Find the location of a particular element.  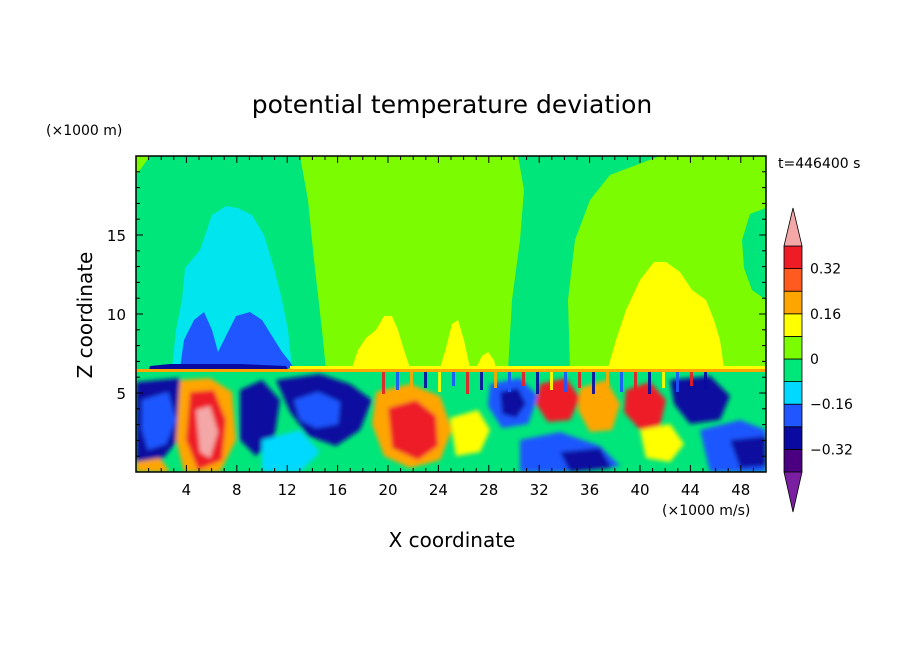

x-tick-label: 24 is located at coordinates (438, 490).